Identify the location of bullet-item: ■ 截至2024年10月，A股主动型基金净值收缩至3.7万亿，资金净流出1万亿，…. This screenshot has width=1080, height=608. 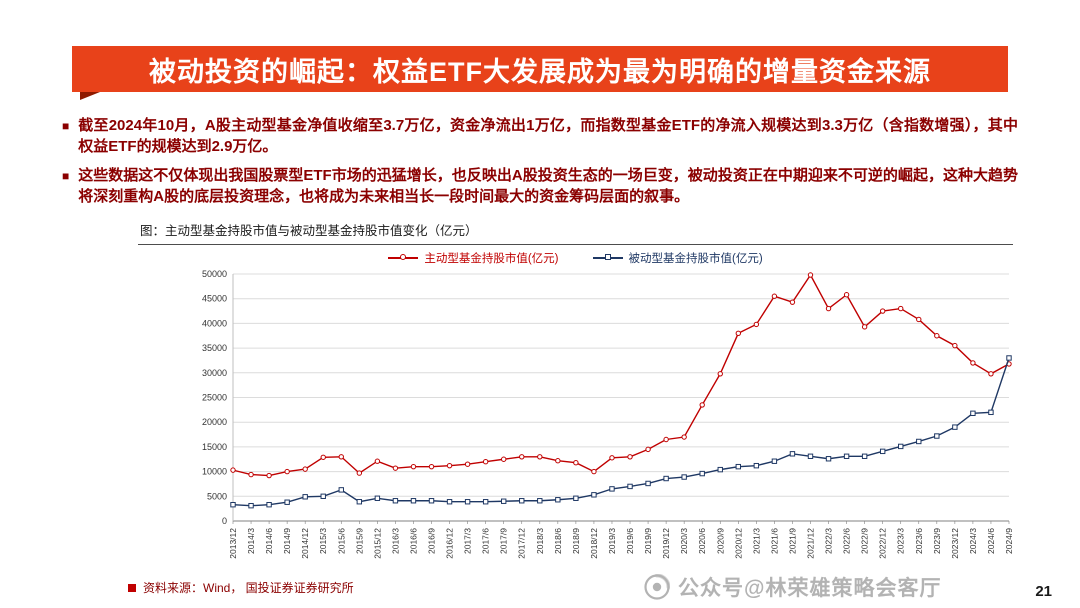
(540, 136).